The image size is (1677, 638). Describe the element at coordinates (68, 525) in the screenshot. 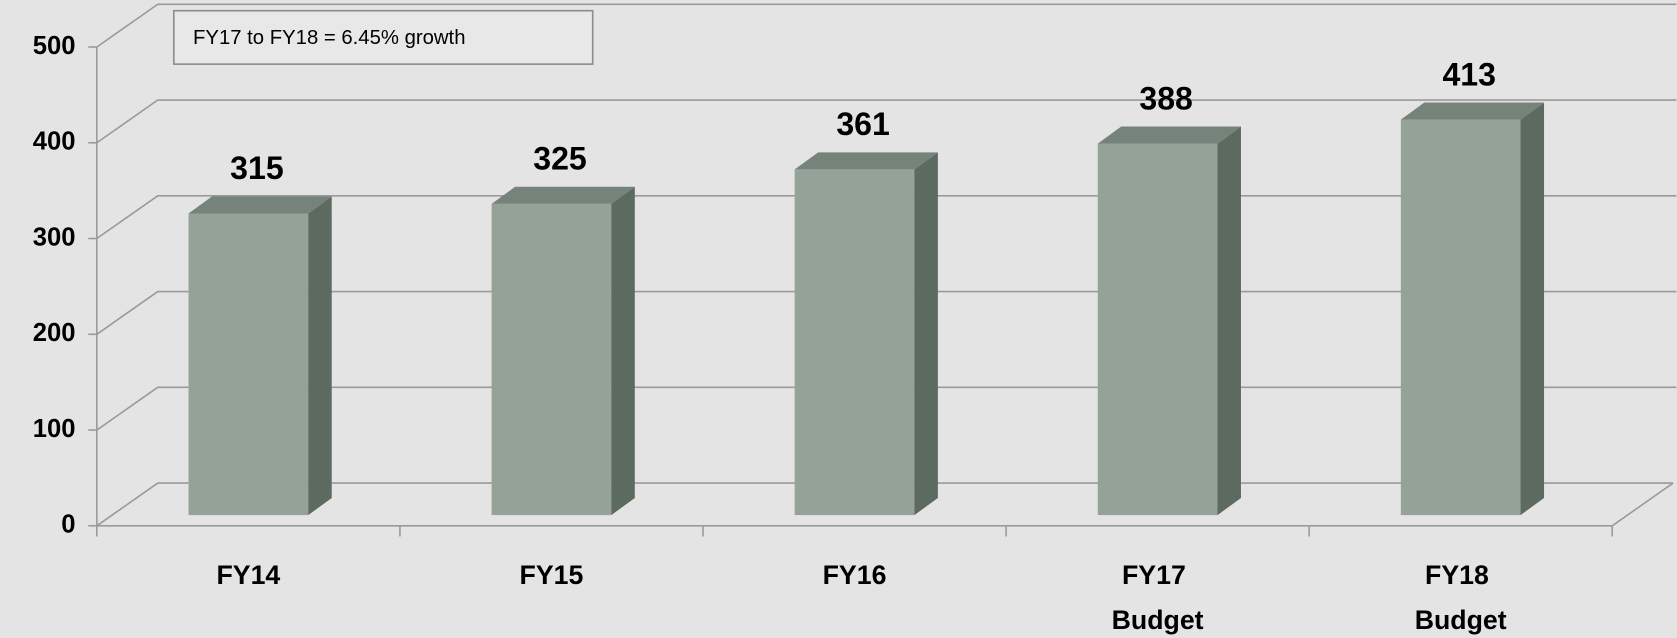

I see `y-tick-label: 0` at that location.